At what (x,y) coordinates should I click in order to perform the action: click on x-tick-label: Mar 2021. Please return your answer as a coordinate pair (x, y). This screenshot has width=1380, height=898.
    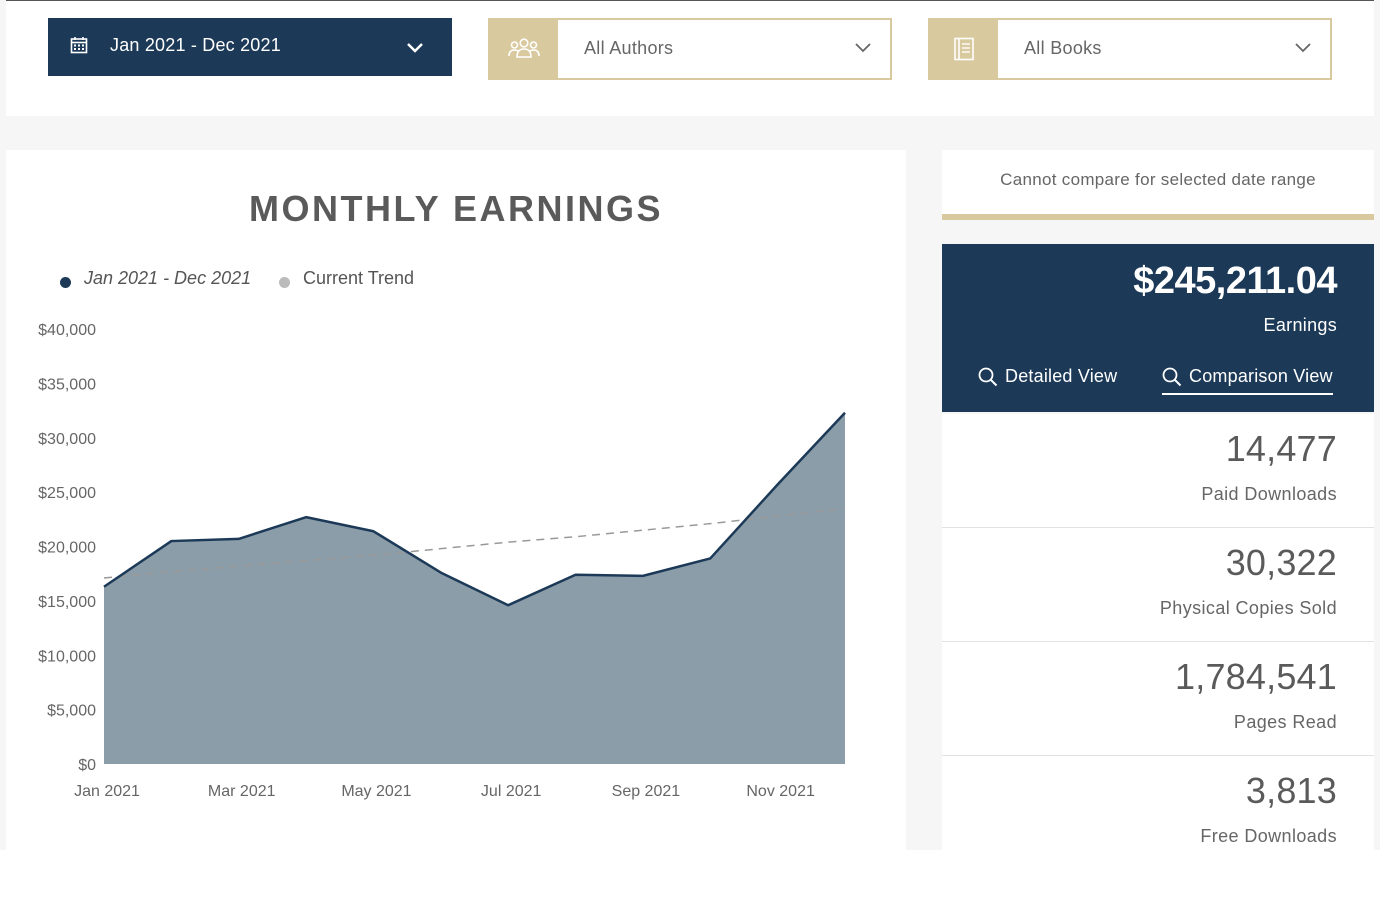
    Looking at the image, I should click on (242, 791).